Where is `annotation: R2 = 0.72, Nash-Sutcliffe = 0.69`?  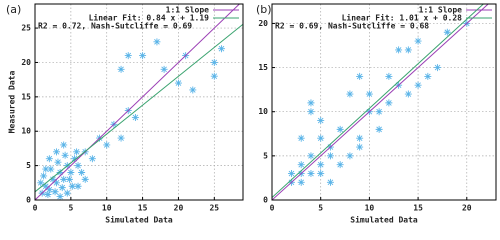
annotation: R2 = 0.72, Nash-Sutcliffe = 0.69 is located at coordinates (115, 26).